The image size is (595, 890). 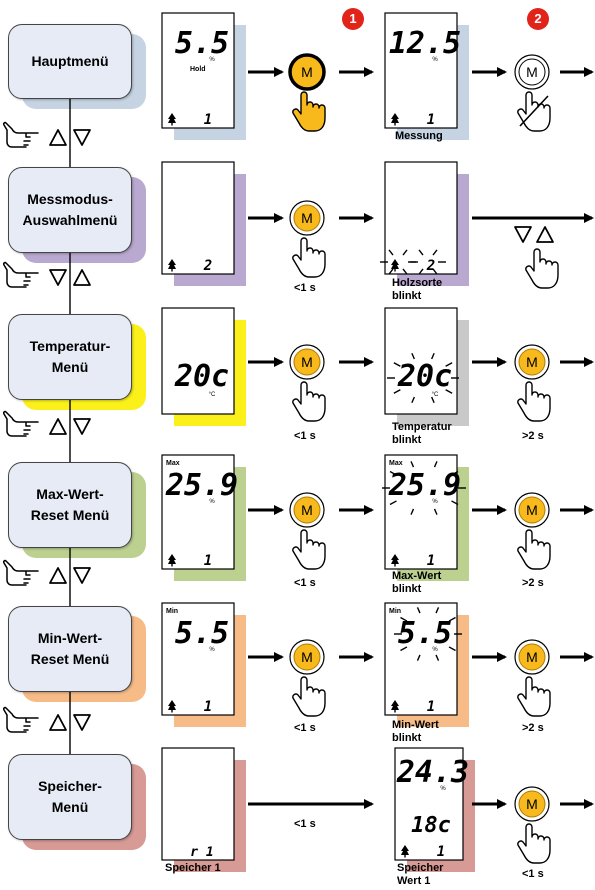 I want to click on lcd-panel: 24.3% 18c 1, so click(x=434, y=809).